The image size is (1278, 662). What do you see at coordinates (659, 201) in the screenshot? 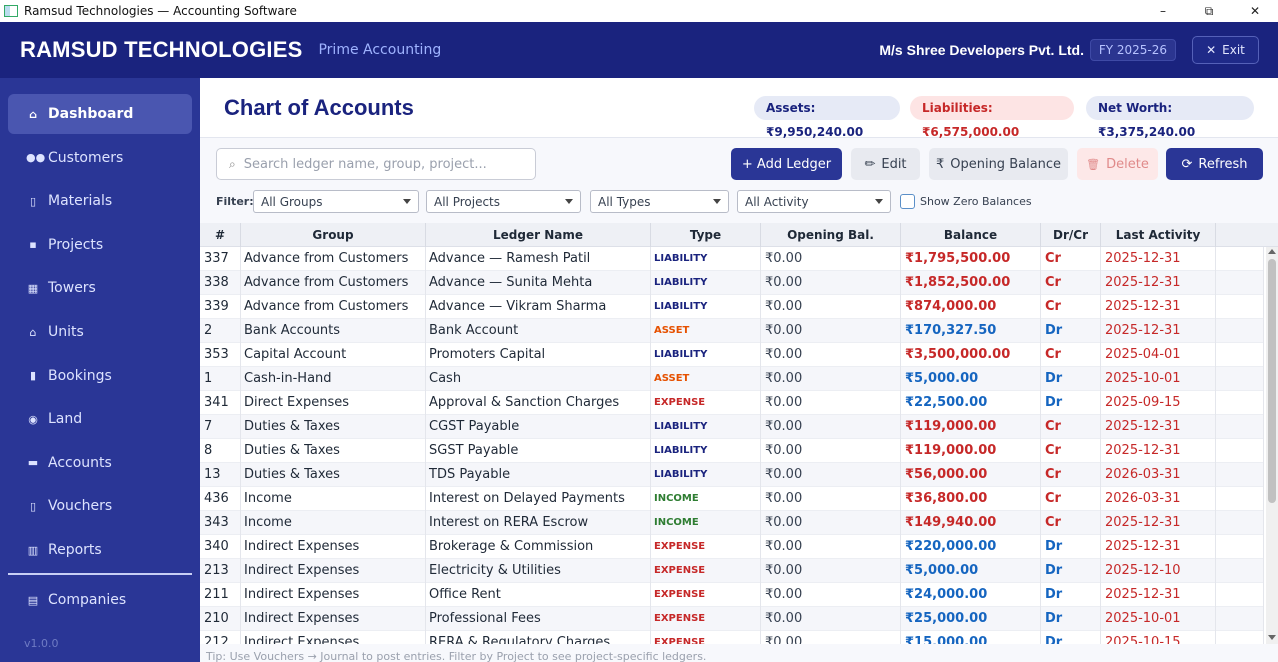
I see `type-filter-select: All Types` at bounding box center [659, 201].